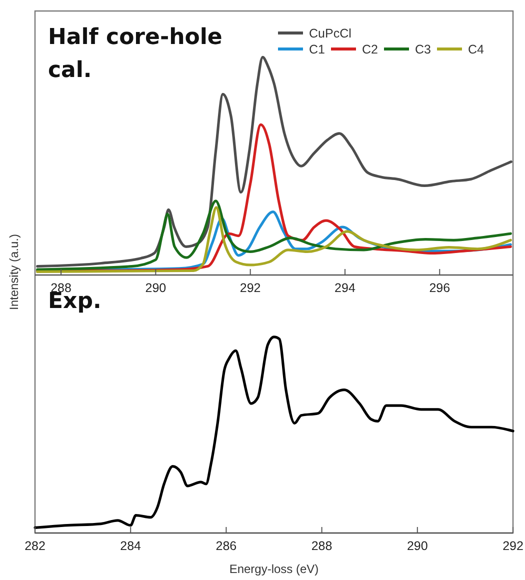  I want to click on x-tick-label: 282, so click(35, 546).